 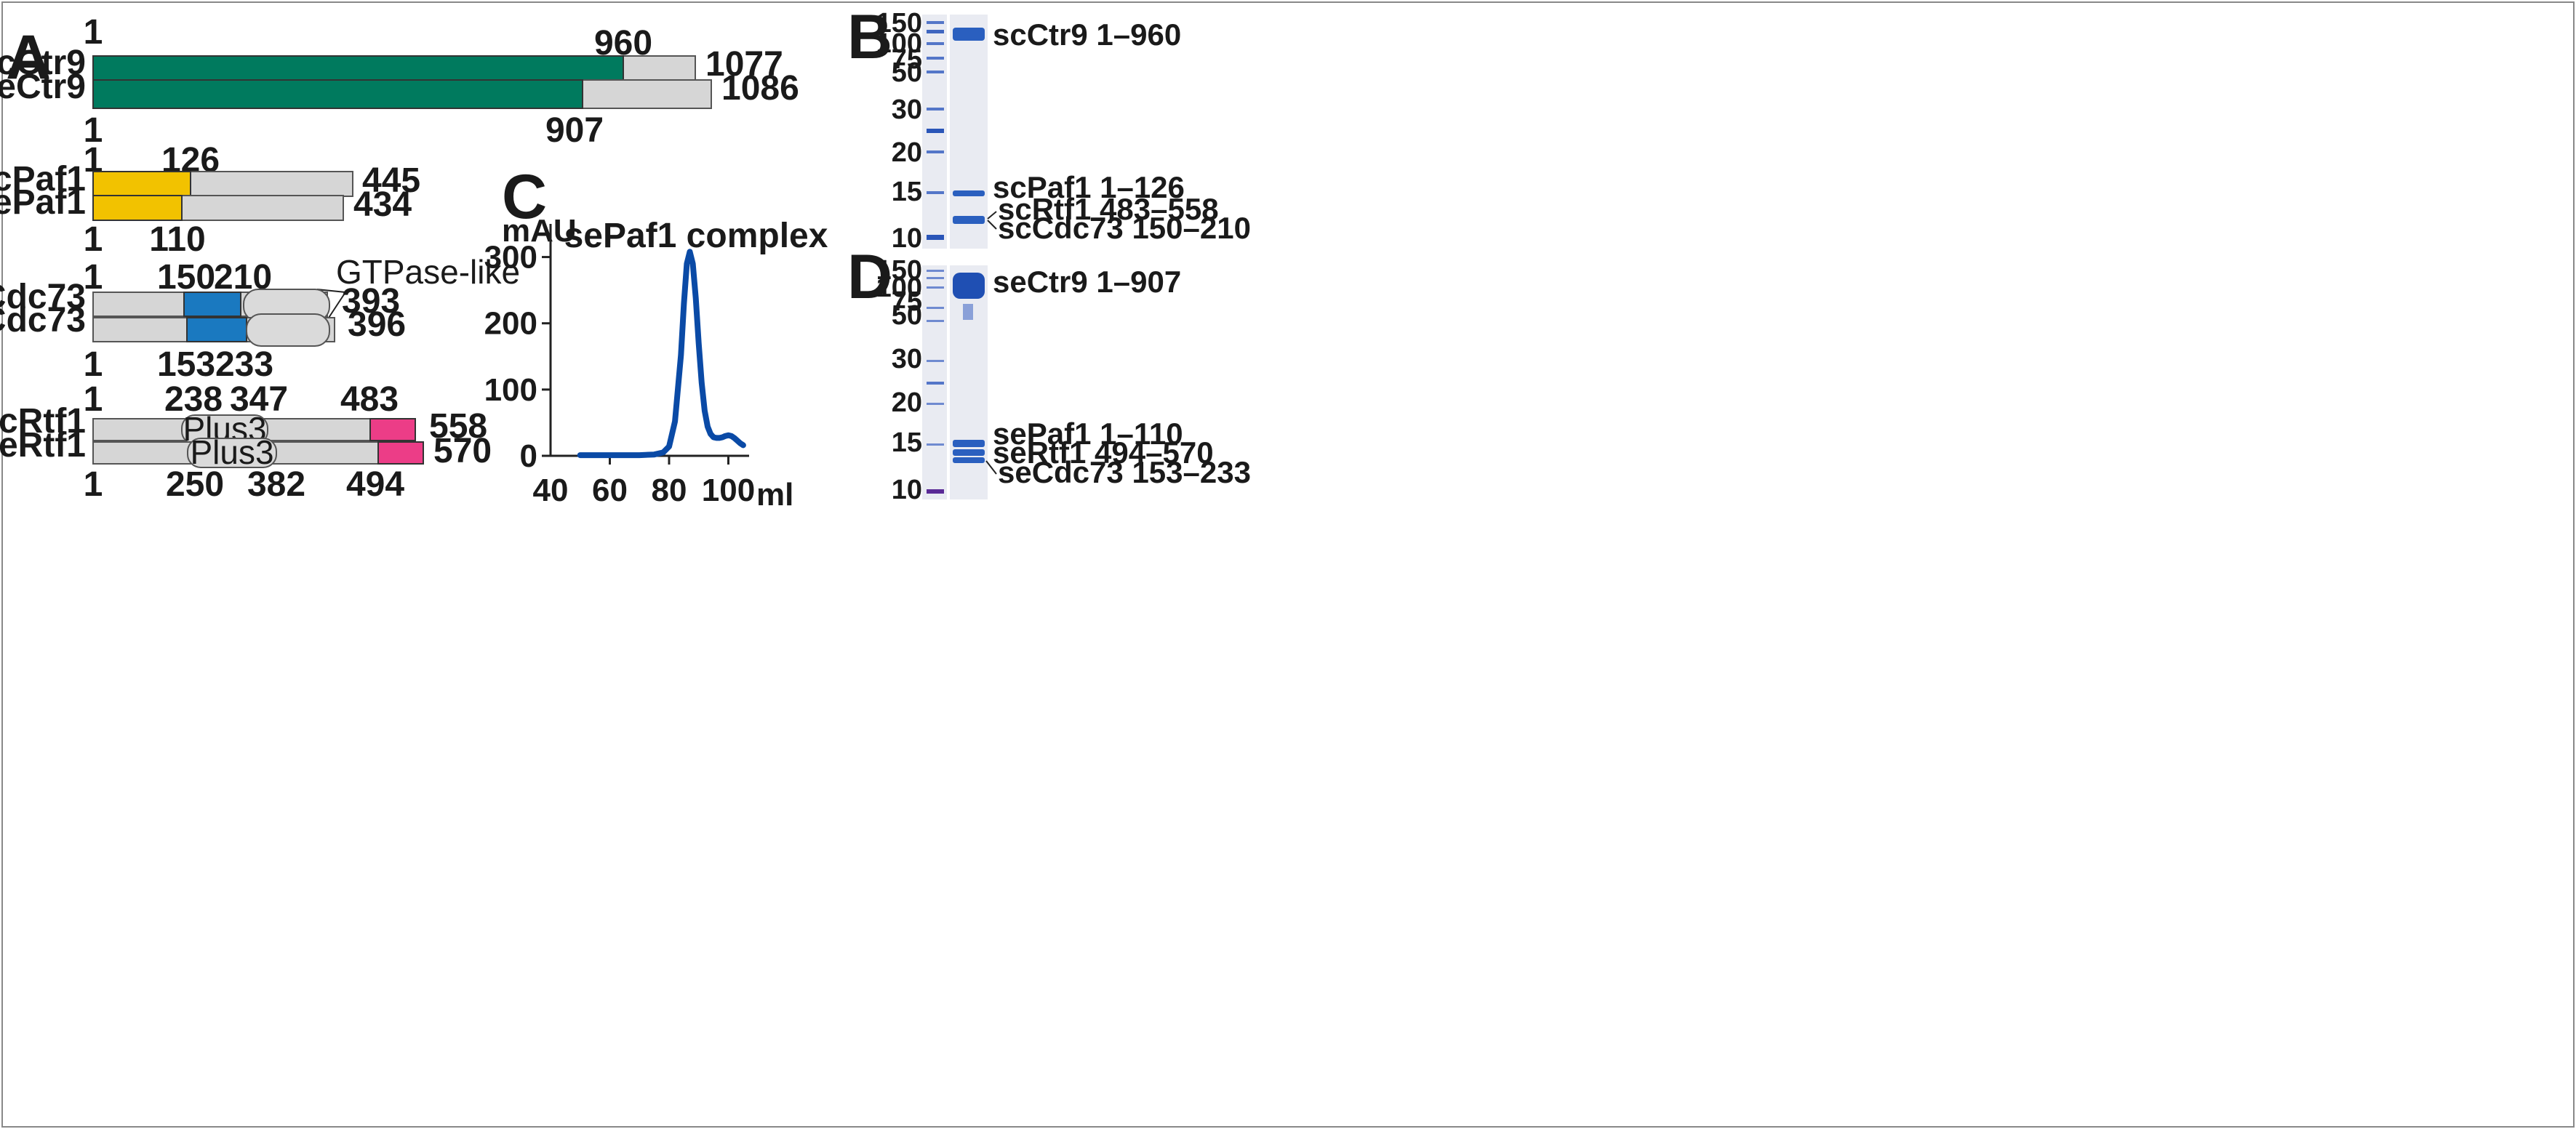 What do you see at coordinates (399, 82) in the screenshot?
I see `ctr9-group: 1 960 scCtr9 1077 seCtr9 1086 1 907` at bounding box center [399, 82].